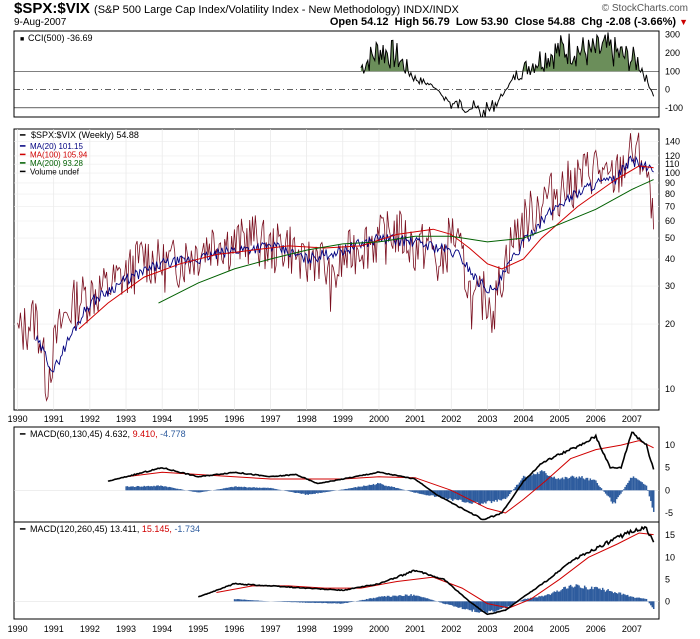  Describe the element at coordinates (560, 629) in the screenshot. I see `macd2-x-tick-label: 2005` at that location.